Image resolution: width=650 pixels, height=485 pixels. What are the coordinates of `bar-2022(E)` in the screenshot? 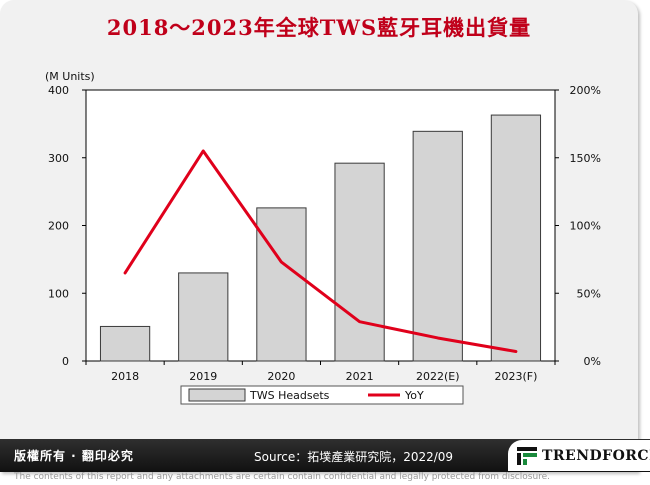 It's located at (437, 246).